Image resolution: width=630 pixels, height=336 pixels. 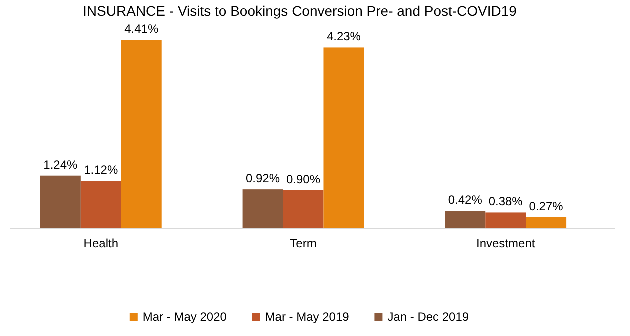 What do you see at coordinates (506, 243) in the screenshot?
I see `x-tick-label: Investment` at bounding box center [506, 243].